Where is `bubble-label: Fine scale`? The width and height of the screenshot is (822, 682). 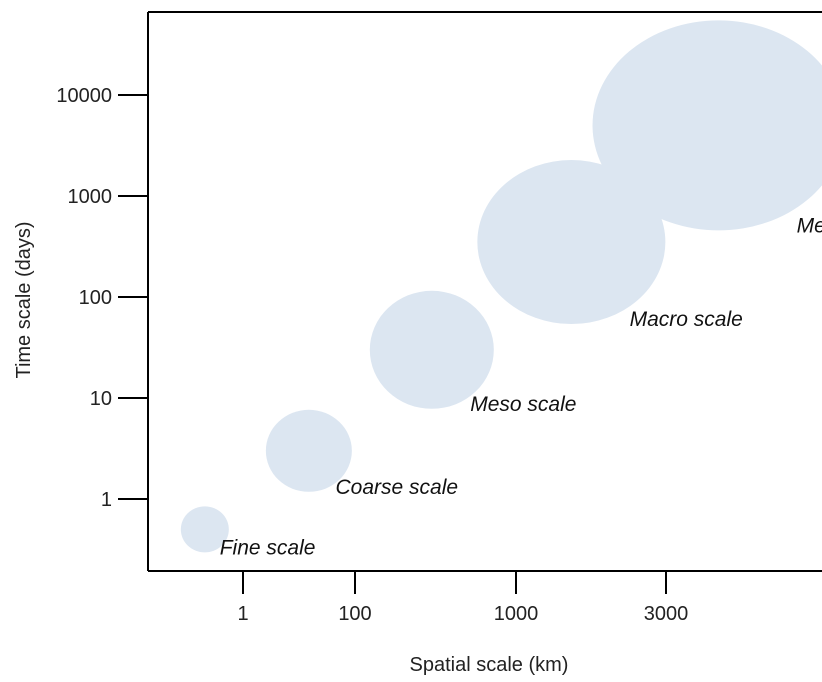
bubble-label: Fine scale is located at coordinates (268, 547).